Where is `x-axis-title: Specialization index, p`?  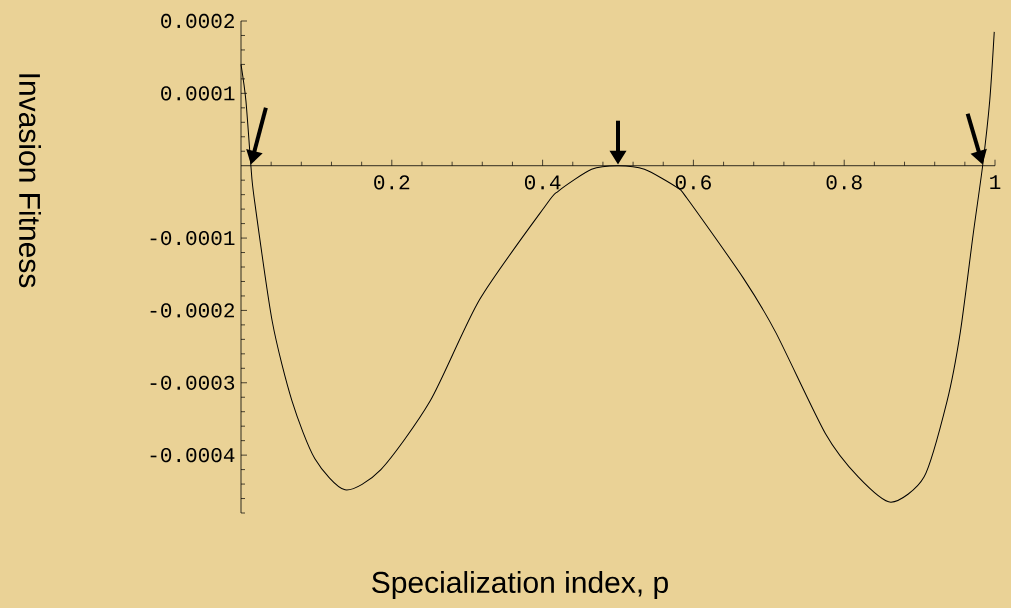
x-axis-title: Specialization index, p is located at coordinates (520, 585).